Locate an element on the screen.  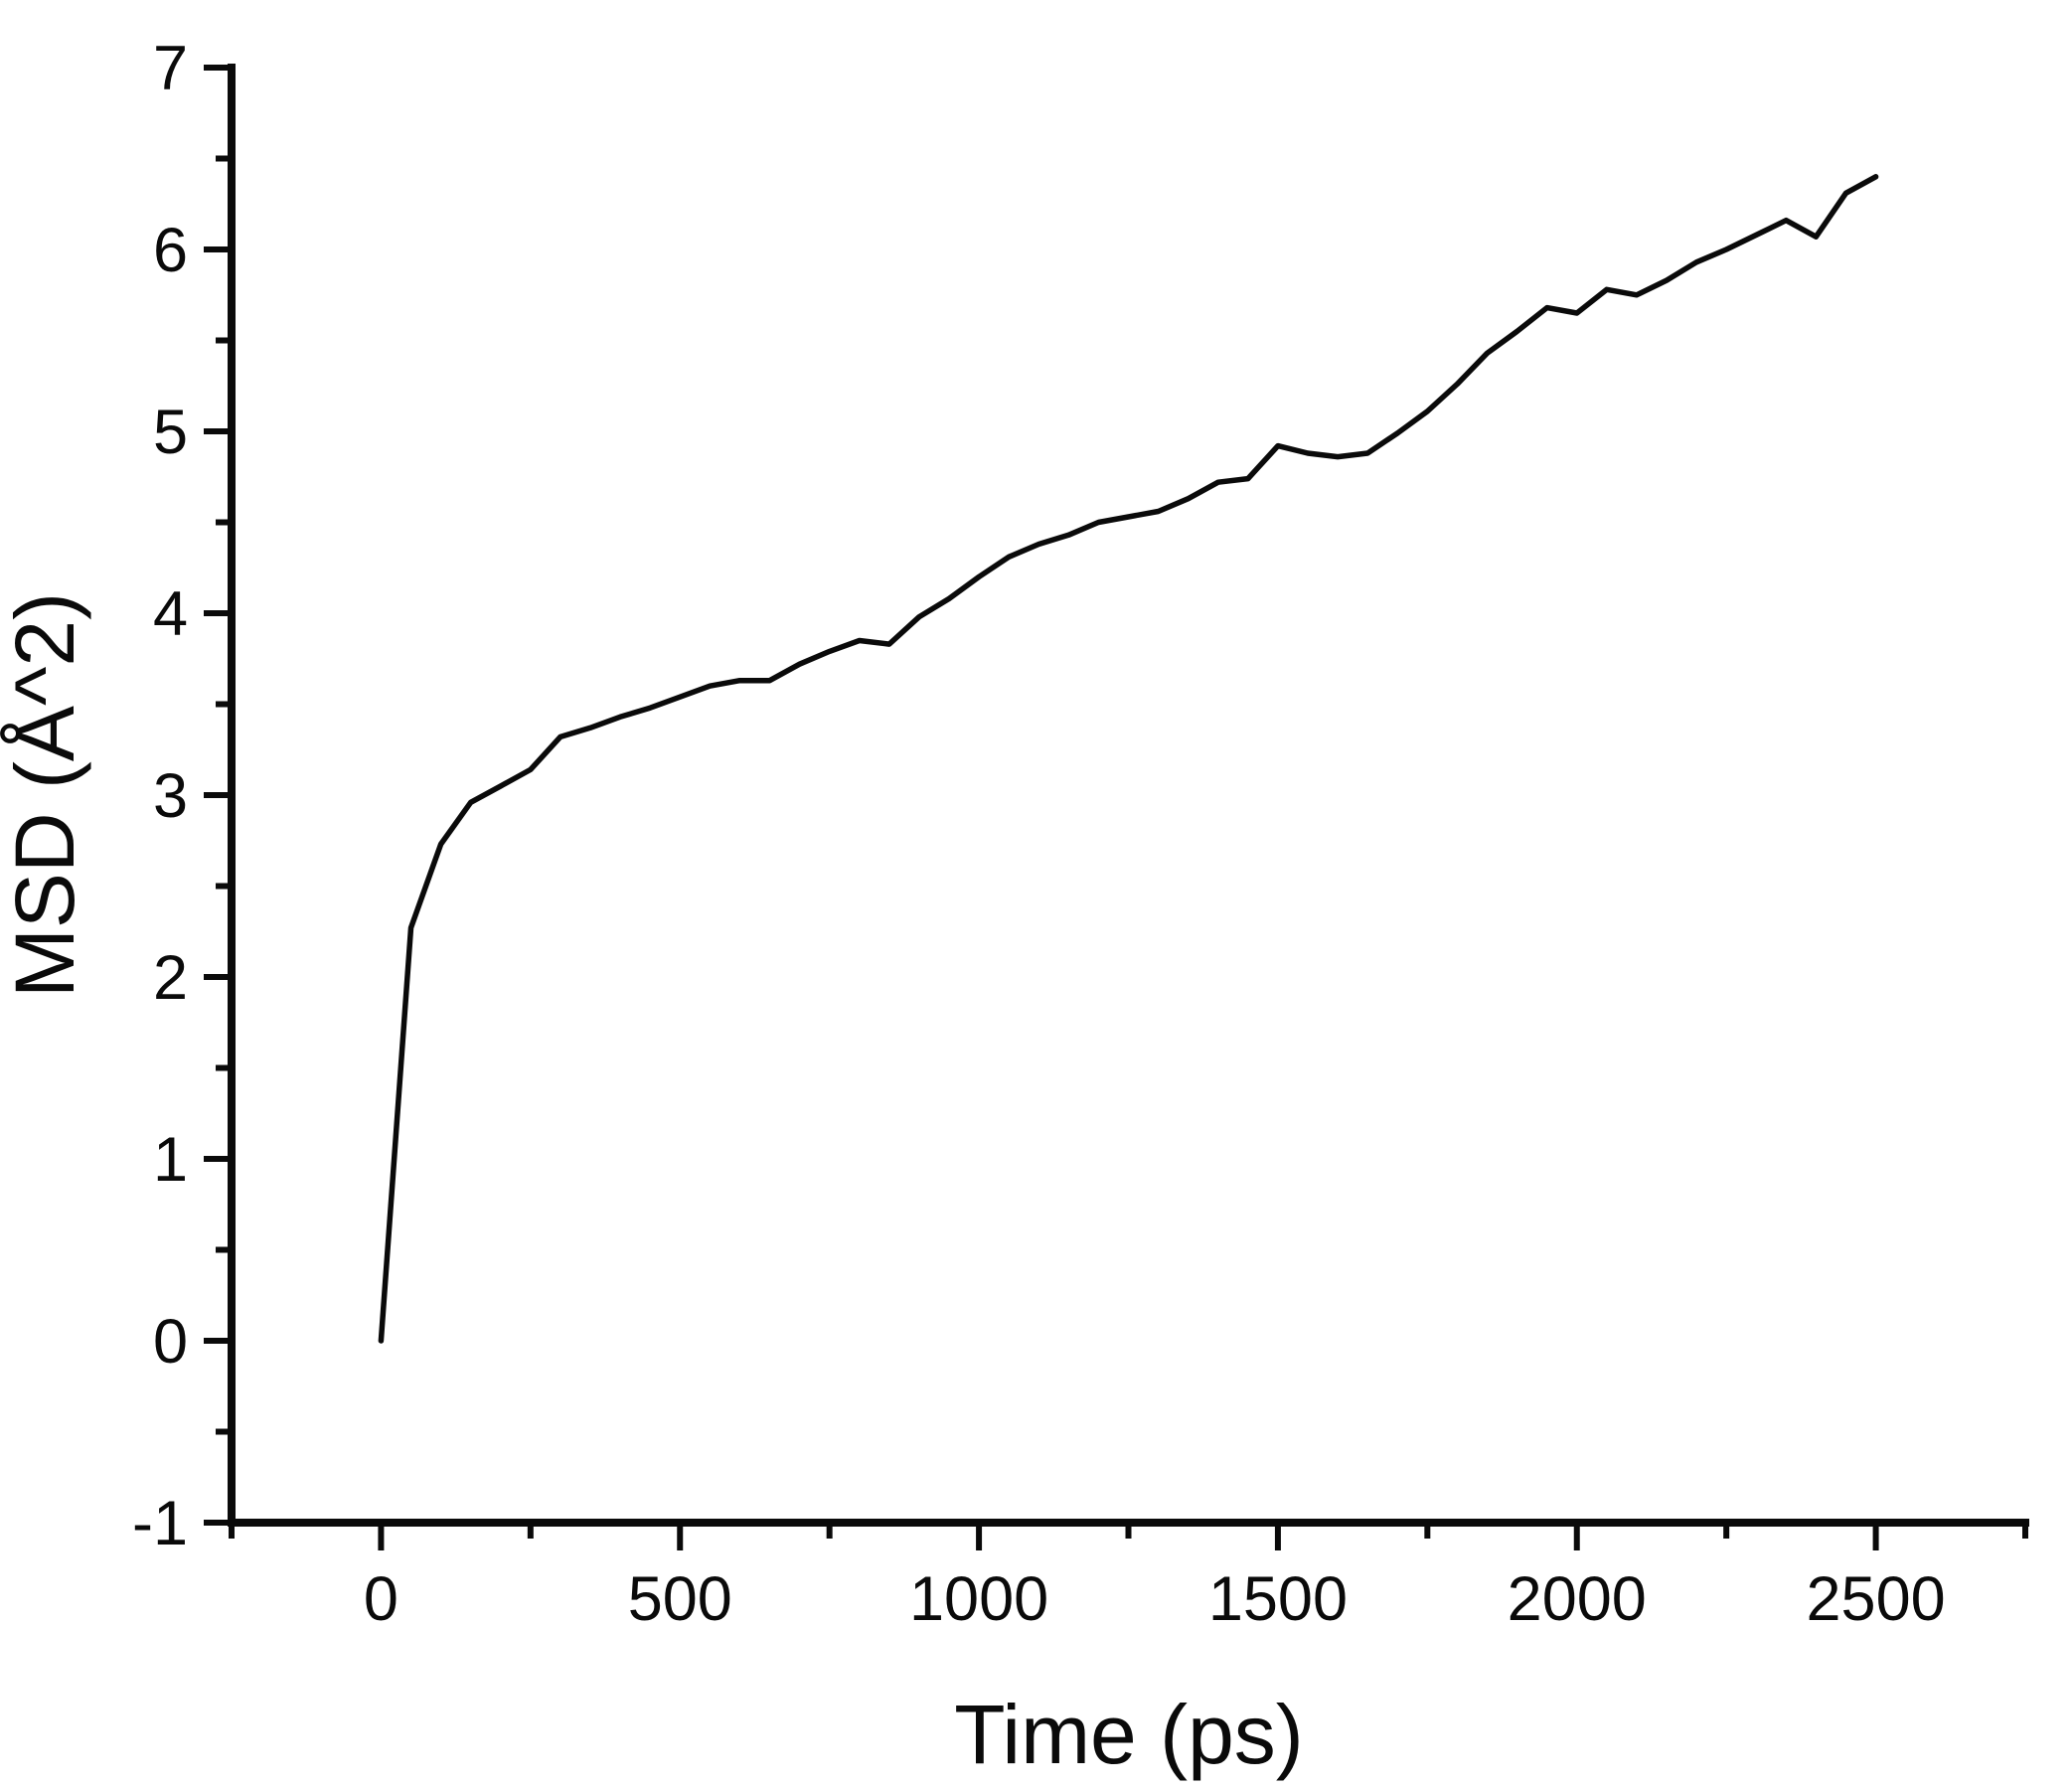
x-tick-label: 1500 is located at coordinates (1278, 1599).